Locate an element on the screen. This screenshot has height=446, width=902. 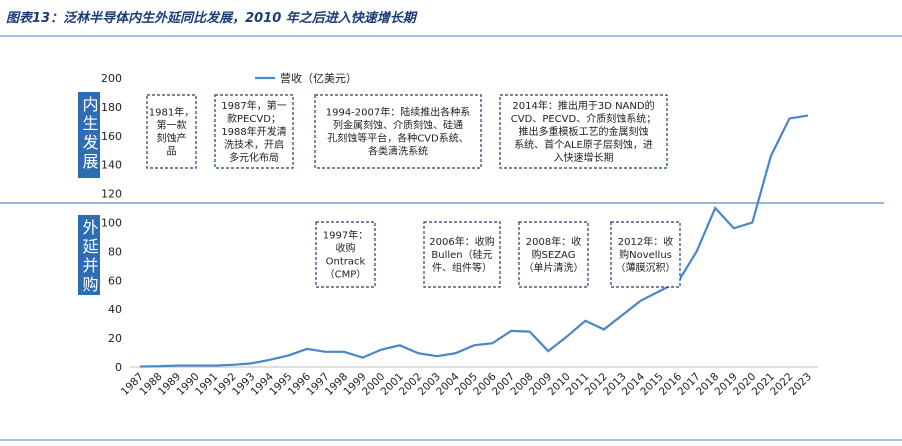
annotation: 1987年，第一款PECVD； 1988年开发清洗技术，开启多元化布局 is located at coordinates (253, 131).